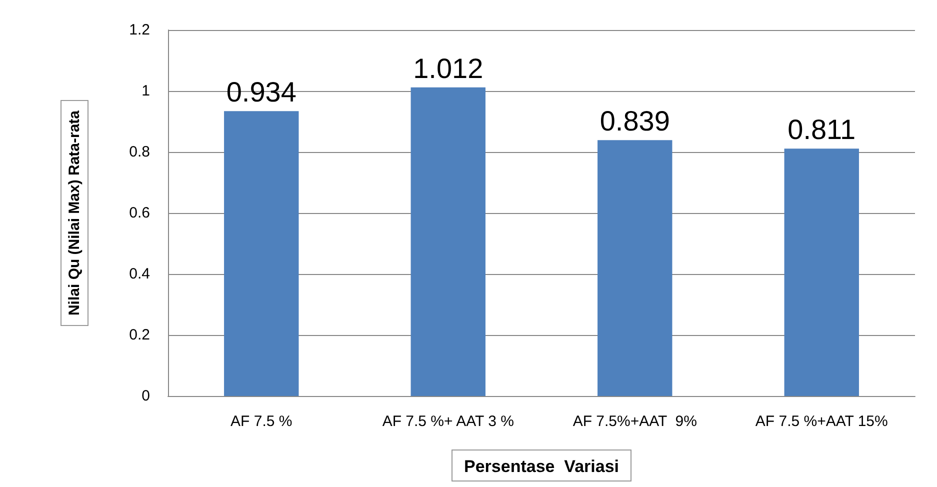 The height and width of the screenshot is (487, 937). Describe the element at coordinates (146, 396) in the screenshot. I see `y-tick-label: 0` at that location.